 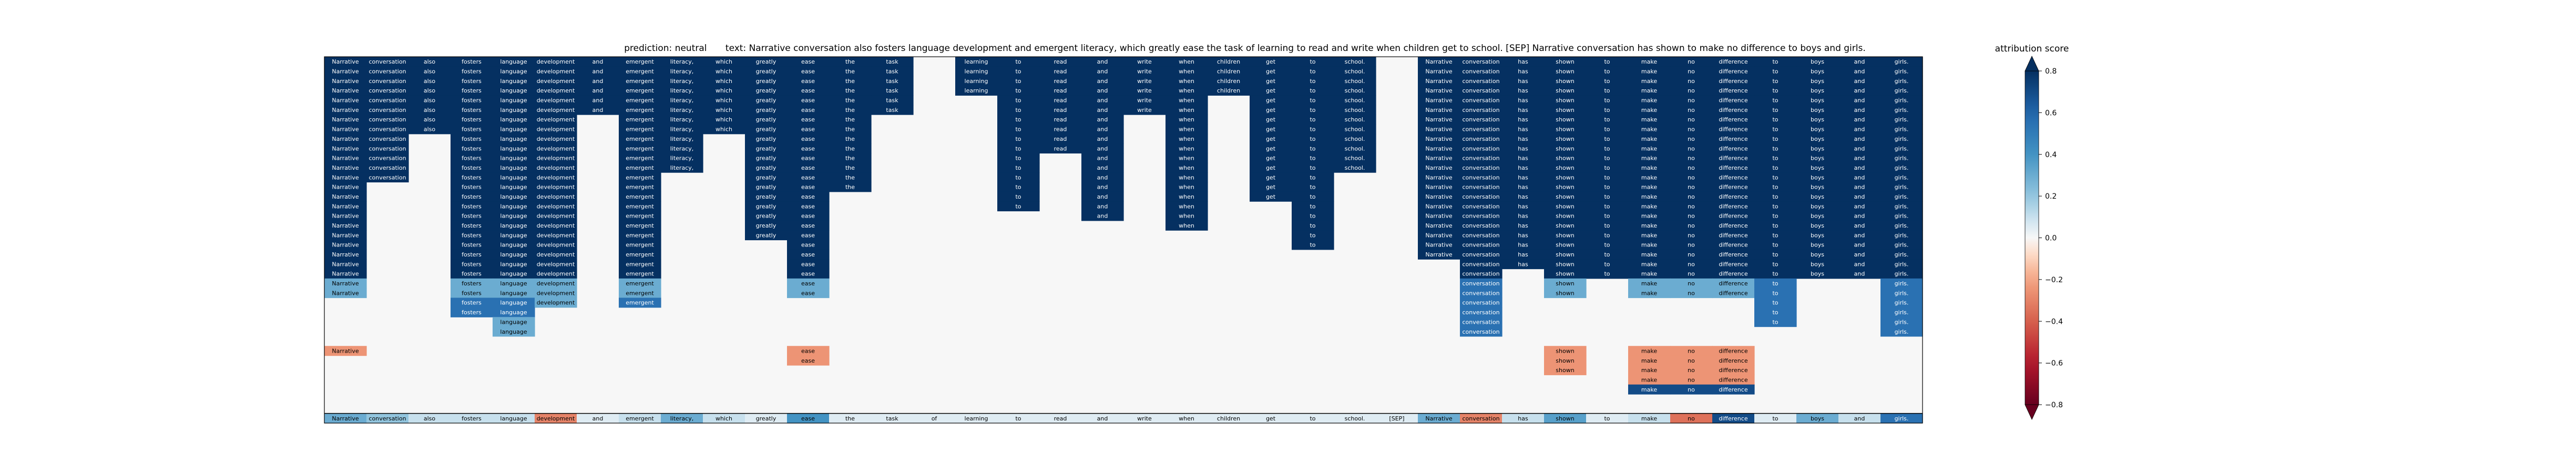 I want to click on token-label: no, so click(x=1691, y=254).